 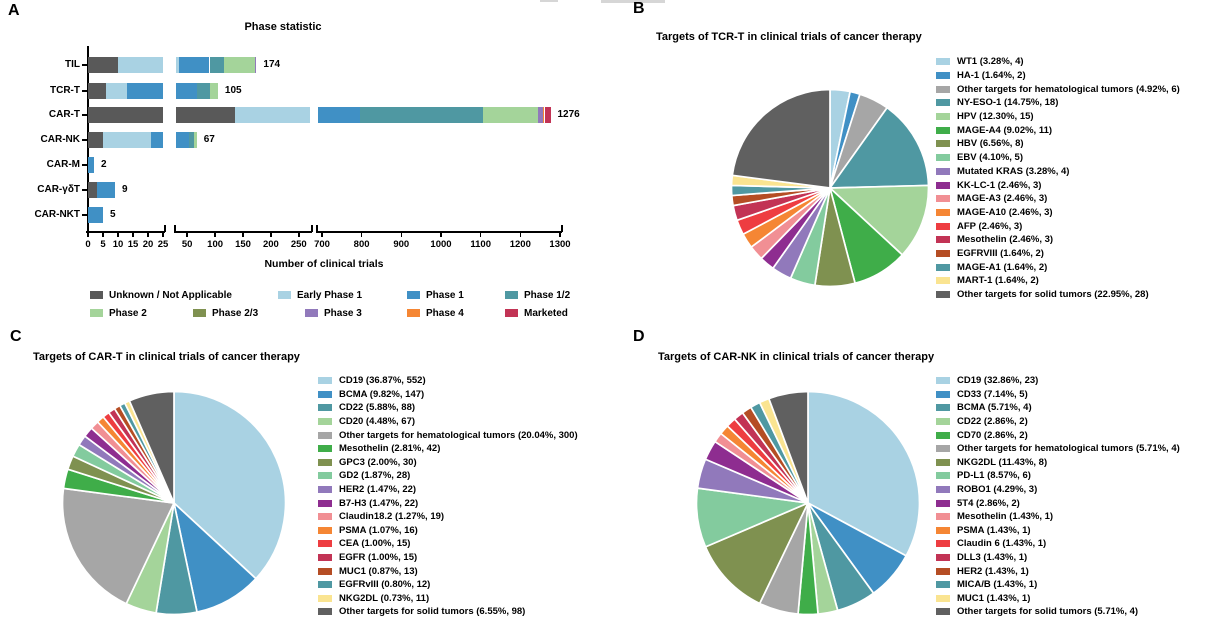 What do you see at coordinates (547, 295) in the screenshot?
I see `phase-legend-label: Phase 1/2` at bounding box center [547, 295].